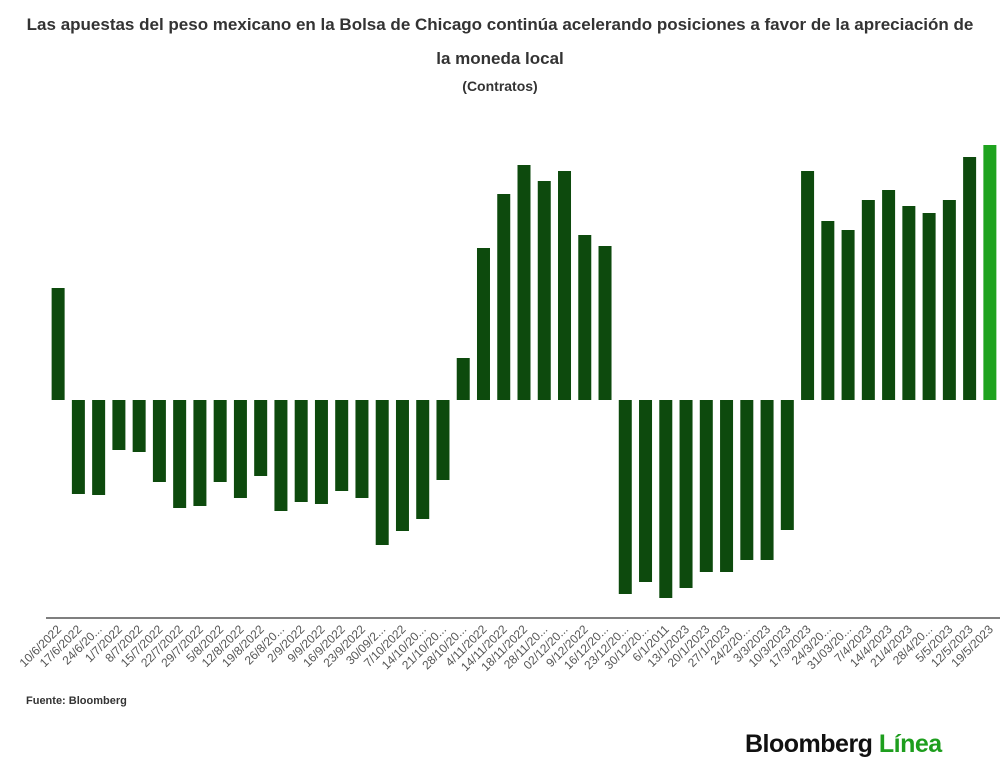  What do you see at coordinates (809, 744) in the screenshot?
I see `logo-brand: Bloomberg` at bounding box center [809, 744].